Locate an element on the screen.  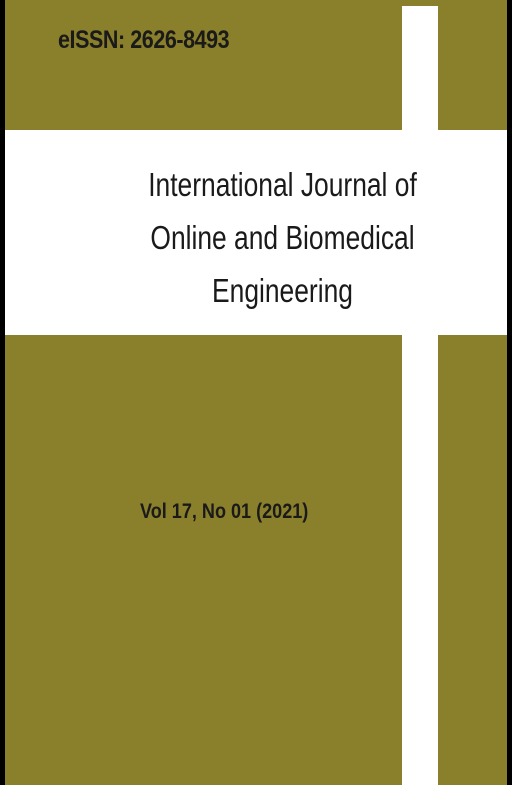
volume-issue-label: Vol 17, No 01 (2021) is located at coordinates (224, 511).